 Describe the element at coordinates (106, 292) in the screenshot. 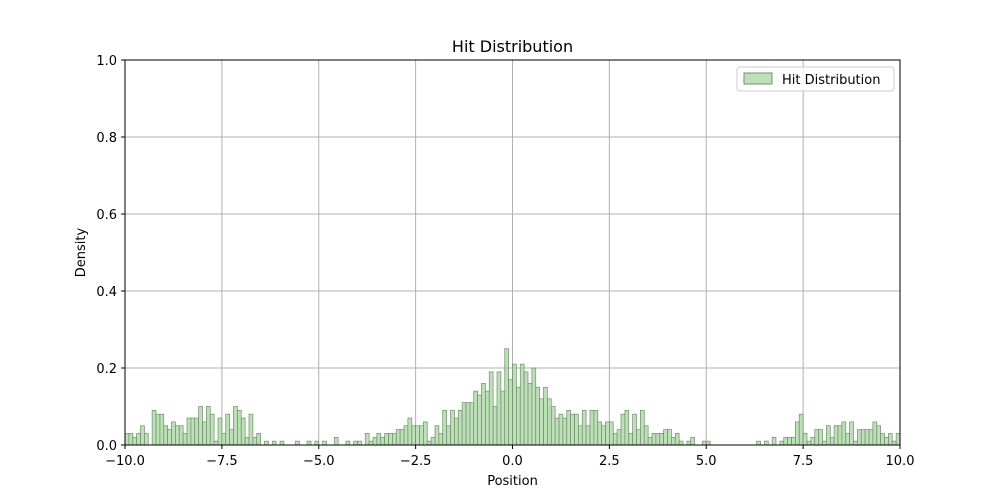

I see `y-tick-label: 0.4` at that location.